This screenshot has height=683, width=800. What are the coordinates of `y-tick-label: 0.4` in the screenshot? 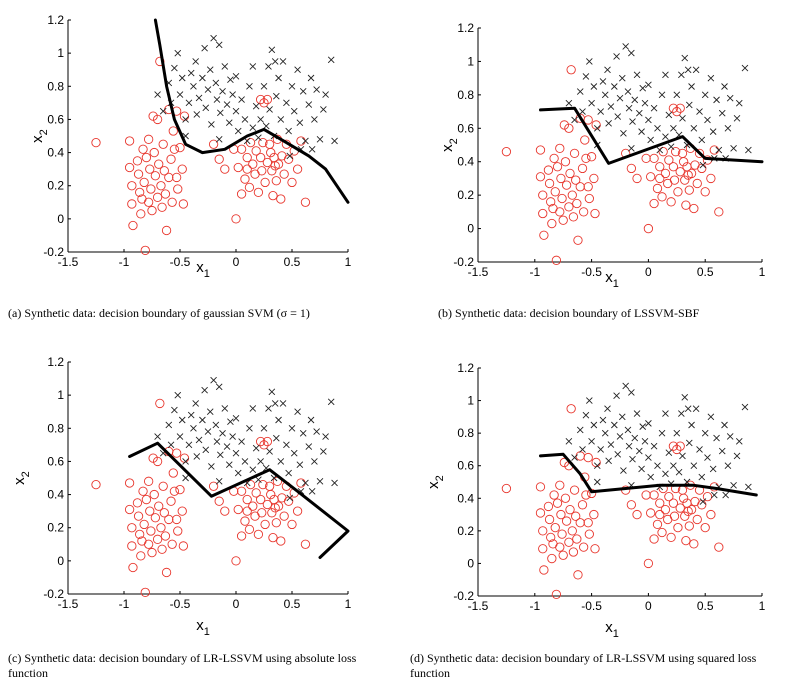 It's located at (465, 162).